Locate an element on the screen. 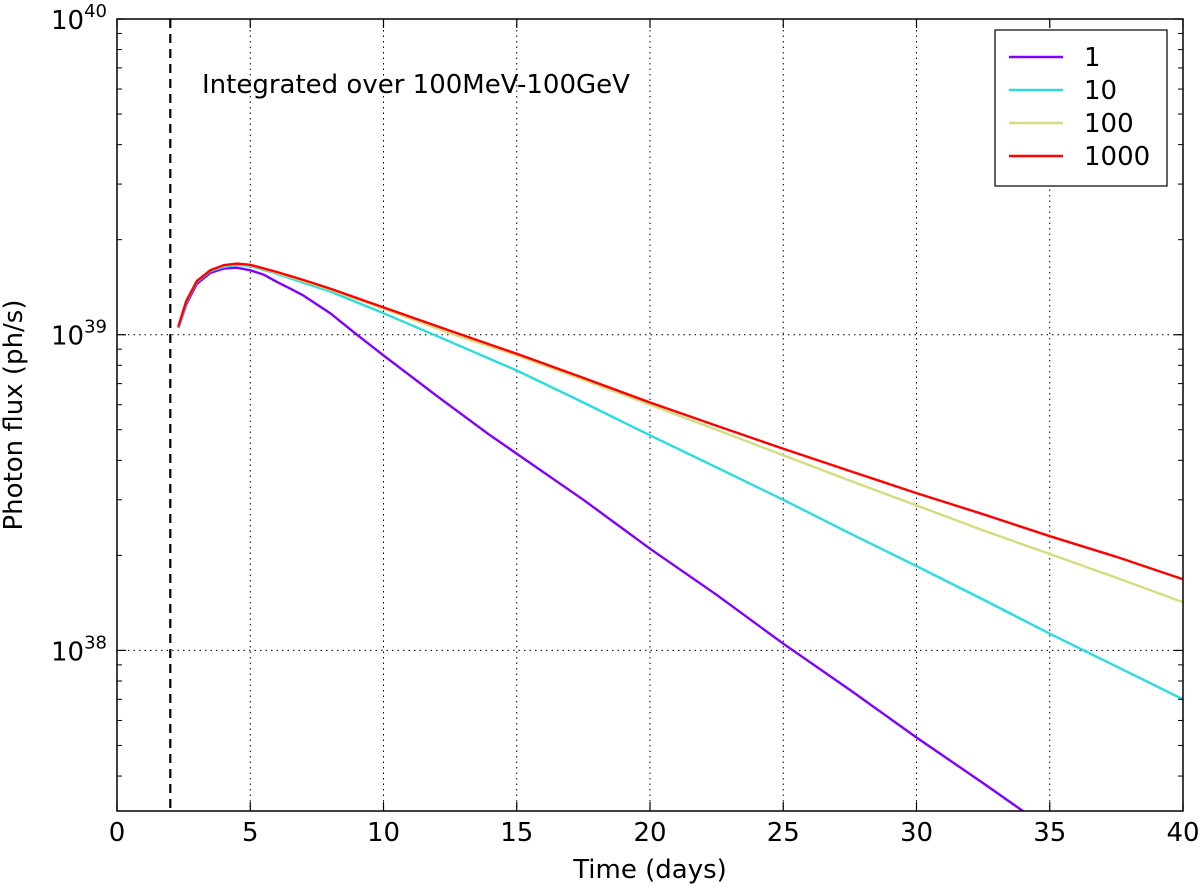 This screenshot has height=887, width=1200. x-tick-label: 0 is located at coordinates (117, 833).